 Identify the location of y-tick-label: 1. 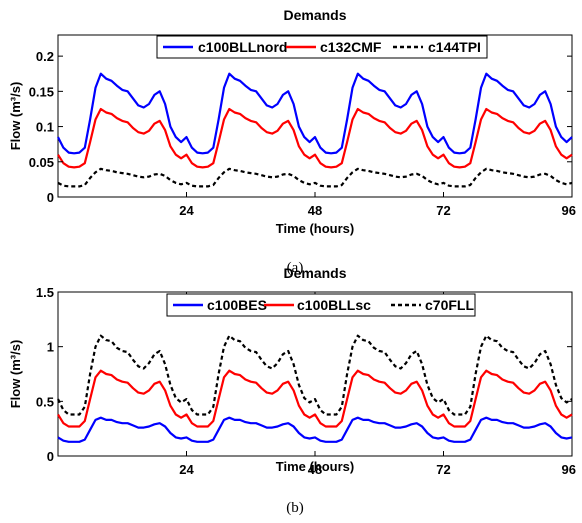
(50, 347).